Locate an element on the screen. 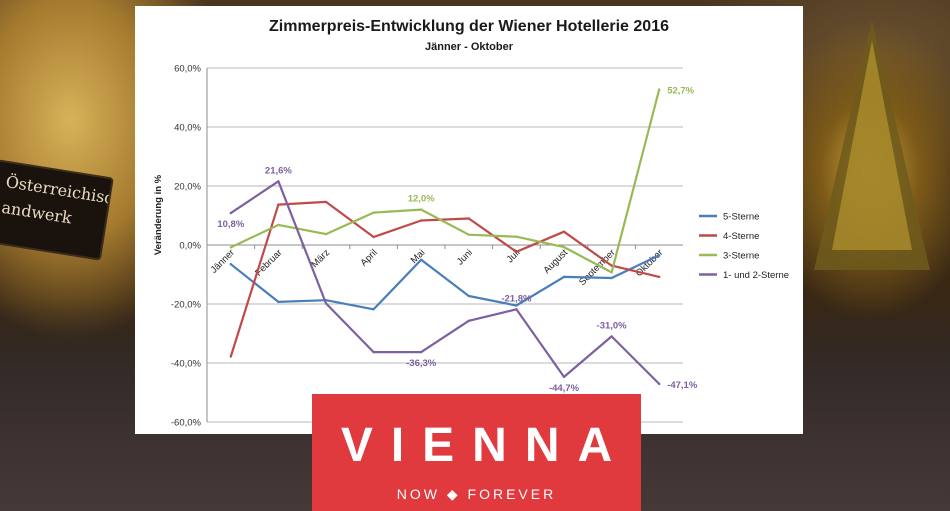 The height and width of the screenshot is (511, 950). y-tick-label: -20,0% is located at coordinates (186, 305).